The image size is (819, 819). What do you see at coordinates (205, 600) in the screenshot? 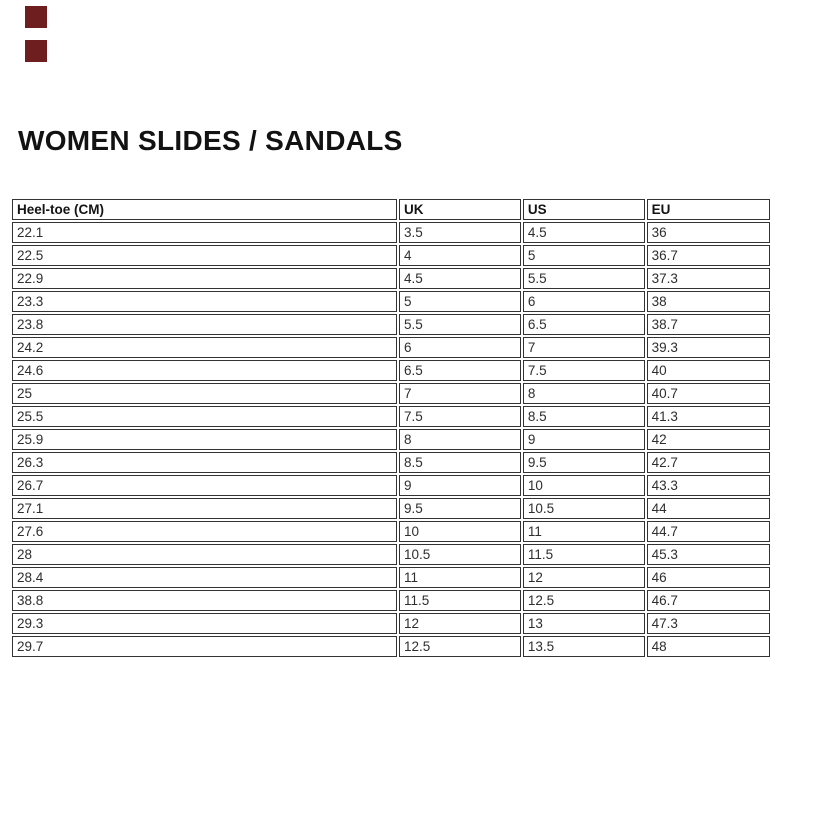
I see `cell-heel_toe_cm: 38.8` at bounding box center [205, 600].